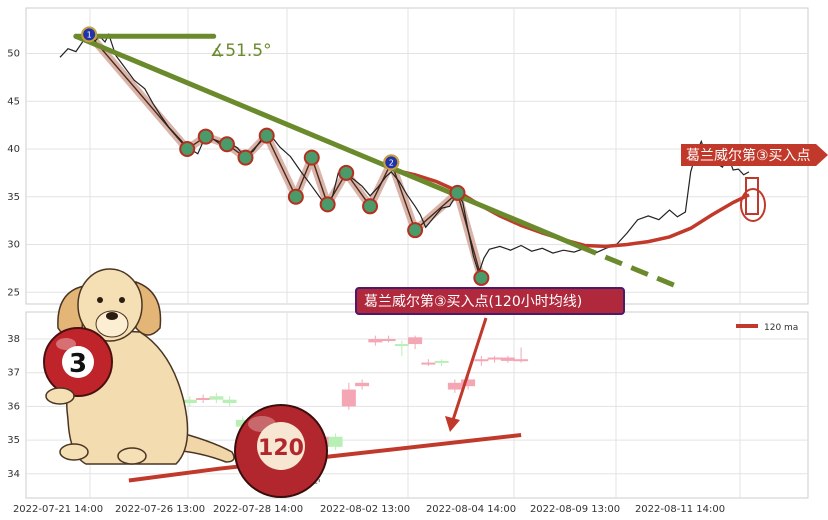 The height and width of the screenshot is (520, 828). I want to click on dog-eye-right, so click(122, 300).